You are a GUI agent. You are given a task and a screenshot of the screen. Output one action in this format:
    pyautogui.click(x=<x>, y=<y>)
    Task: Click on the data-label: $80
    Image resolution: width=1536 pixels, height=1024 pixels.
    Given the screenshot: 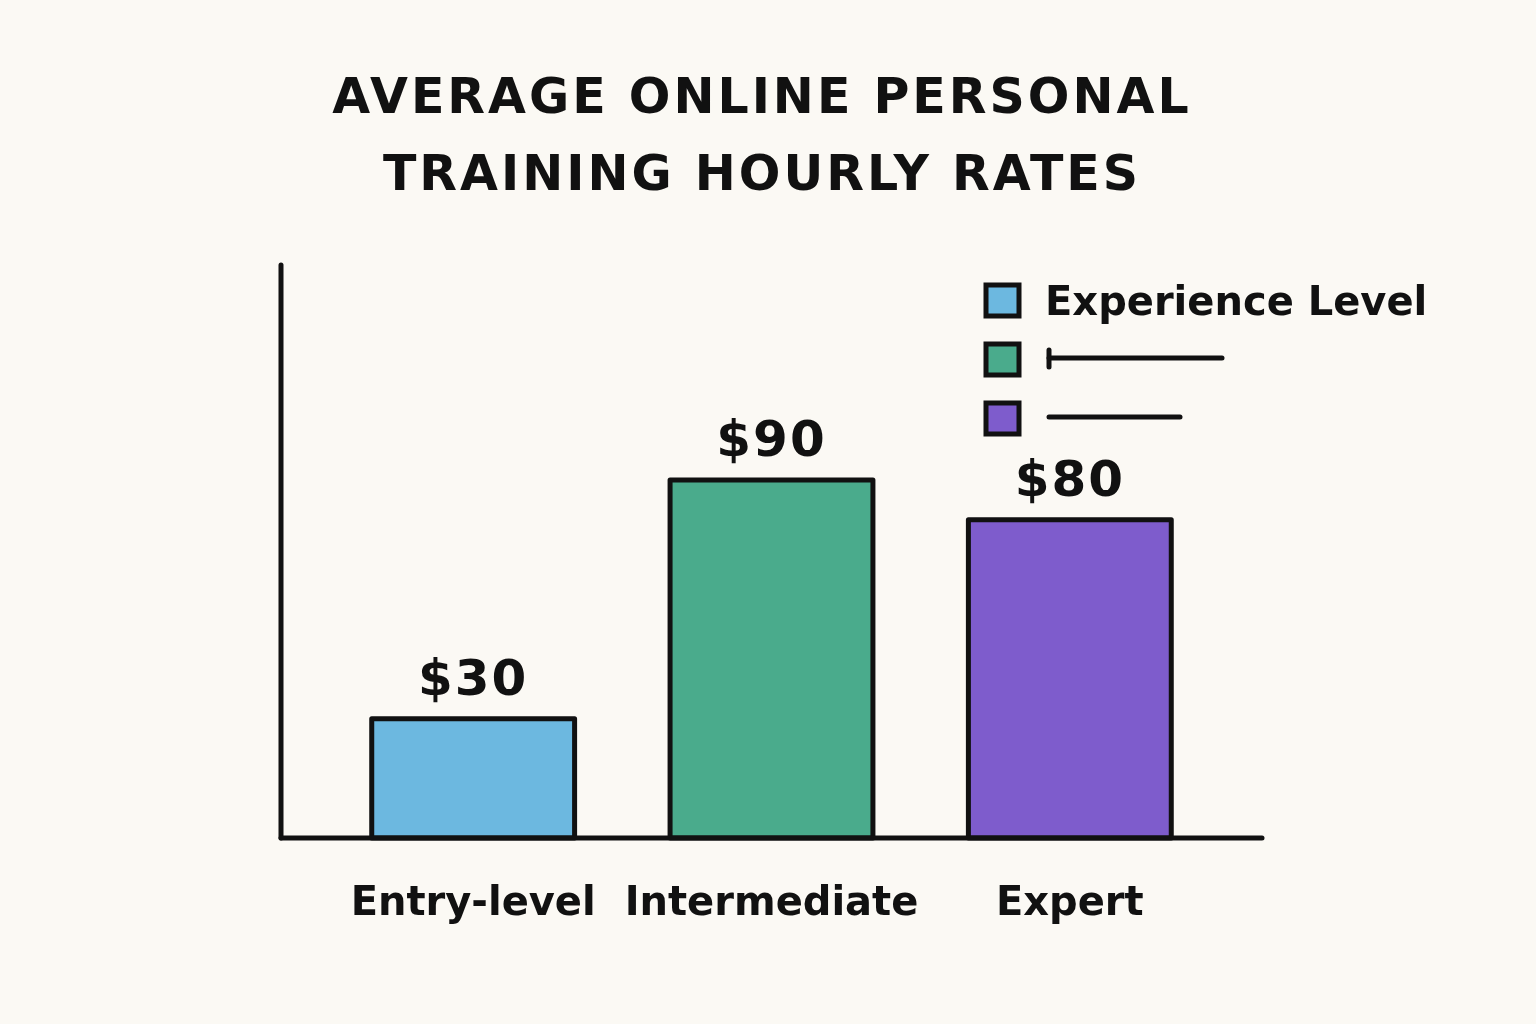 What is the action you would take?
    pyautogui.click(x=1070, y=478)
    